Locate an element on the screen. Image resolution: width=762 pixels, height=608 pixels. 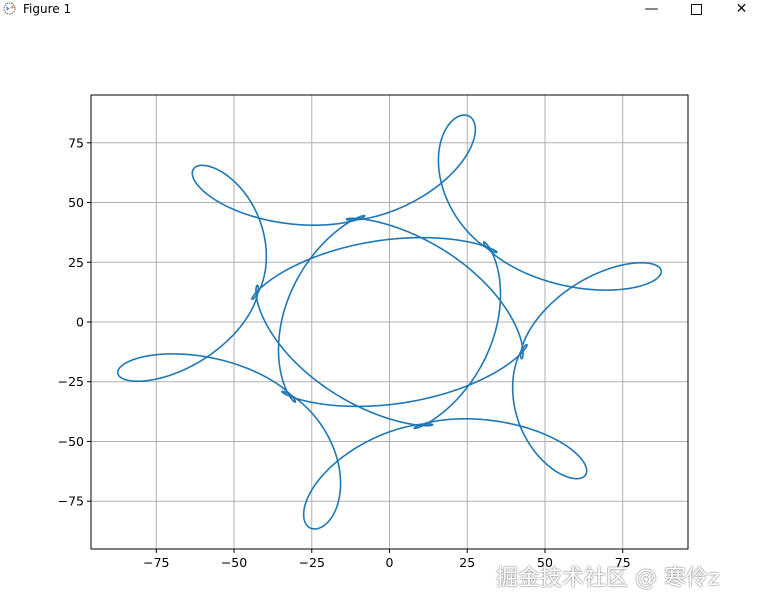
x-tick-label: −50 is located at coordinates (234, 562).